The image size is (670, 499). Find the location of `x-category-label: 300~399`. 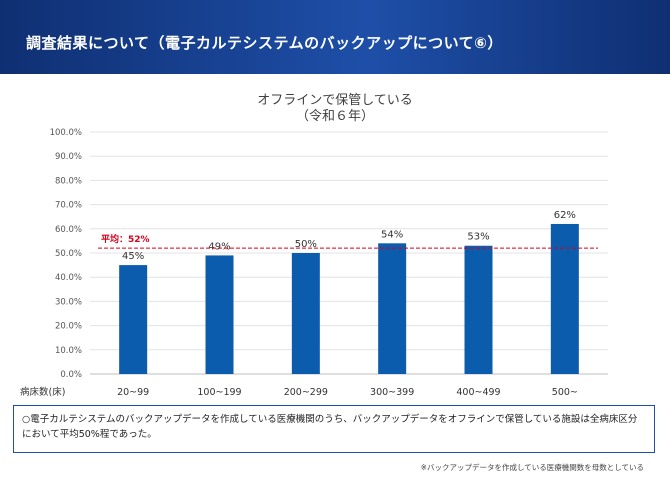

x-category-label: 300~399 is located at coordinates (392, 392).